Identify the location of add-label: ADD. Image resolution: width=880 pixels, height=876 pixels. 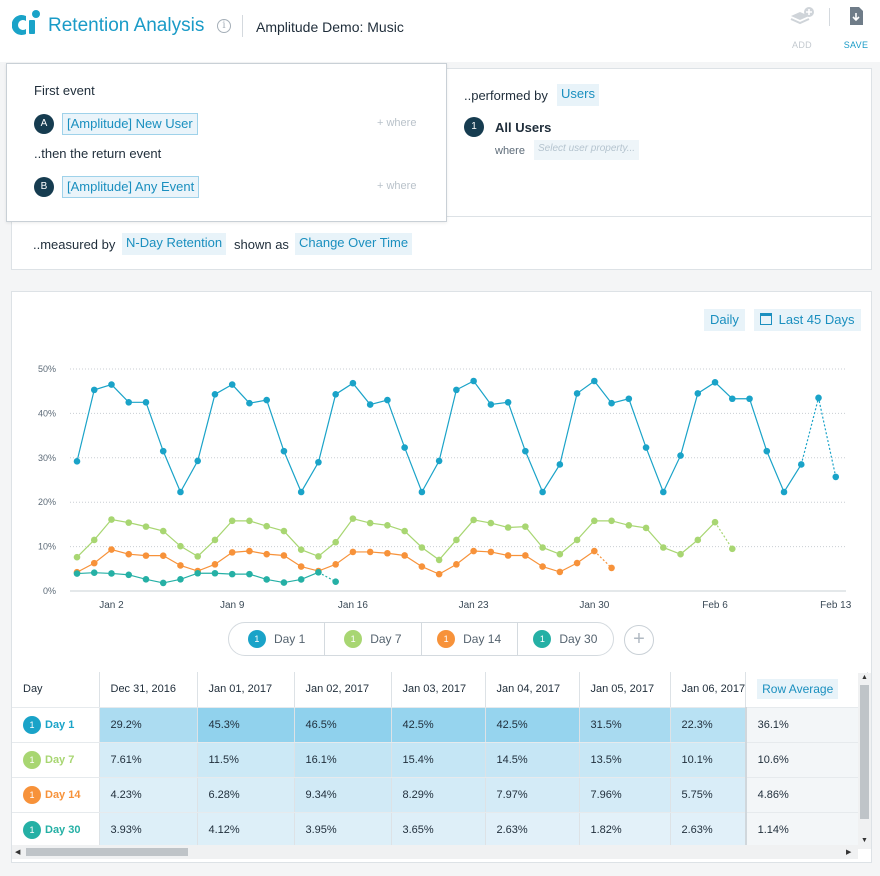
(802, 45).